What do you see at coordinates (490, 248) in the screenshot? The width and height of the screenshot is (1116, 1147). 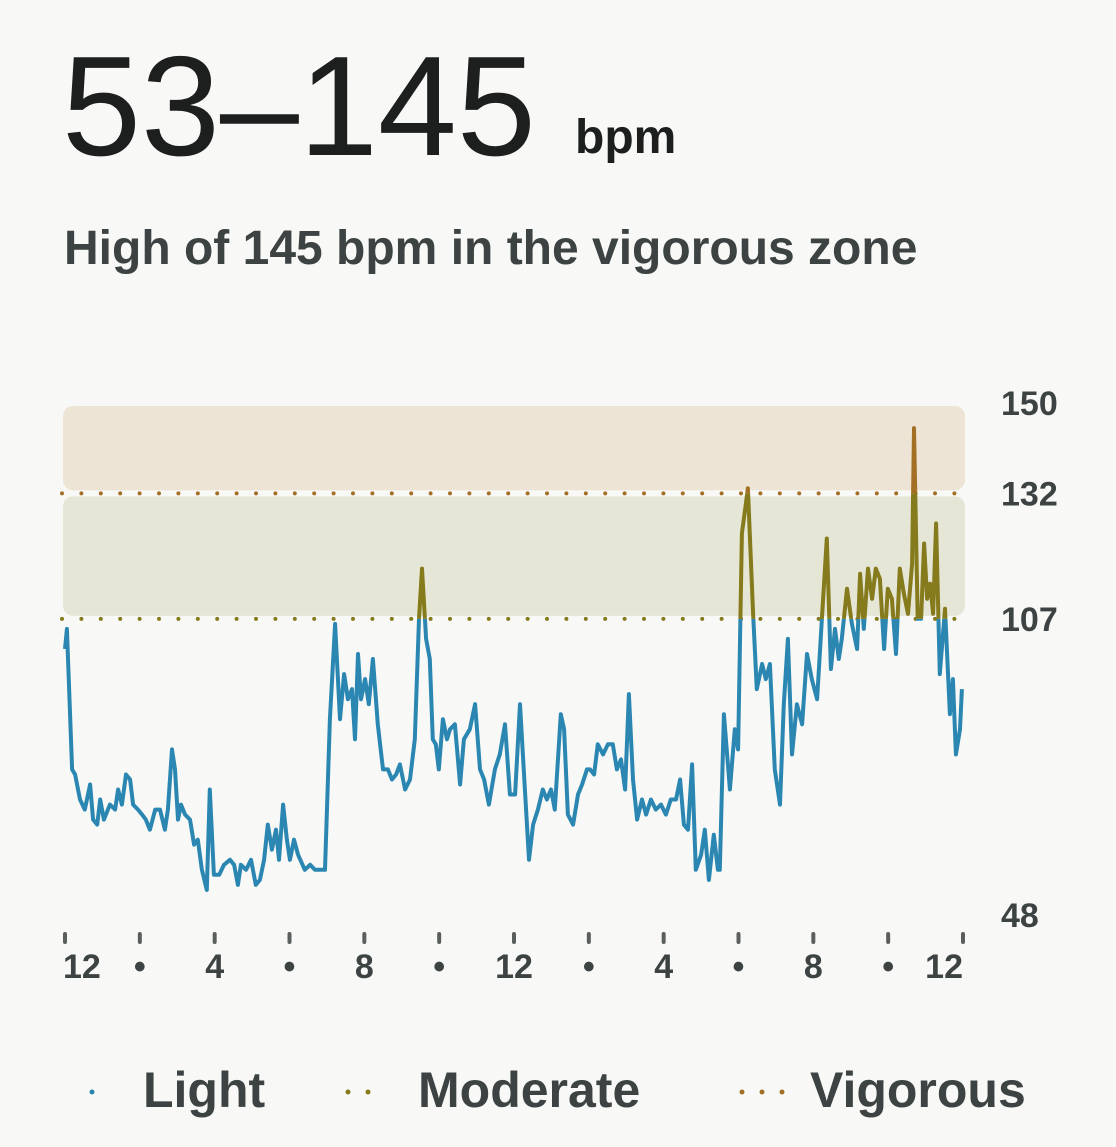 I see `subtitle: High of 145 bpm in the vigorous zone` at bounding box center [490, 248].